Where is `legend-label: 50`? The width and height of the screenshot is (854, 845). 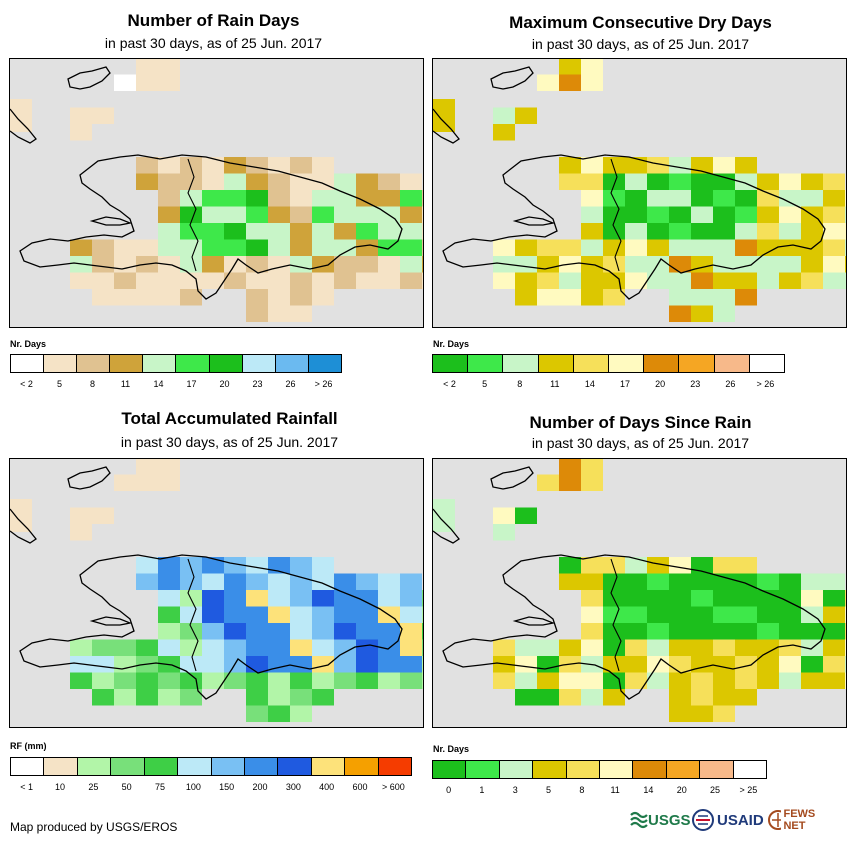
legend-label: 50 is located at coordinates (126, 787).